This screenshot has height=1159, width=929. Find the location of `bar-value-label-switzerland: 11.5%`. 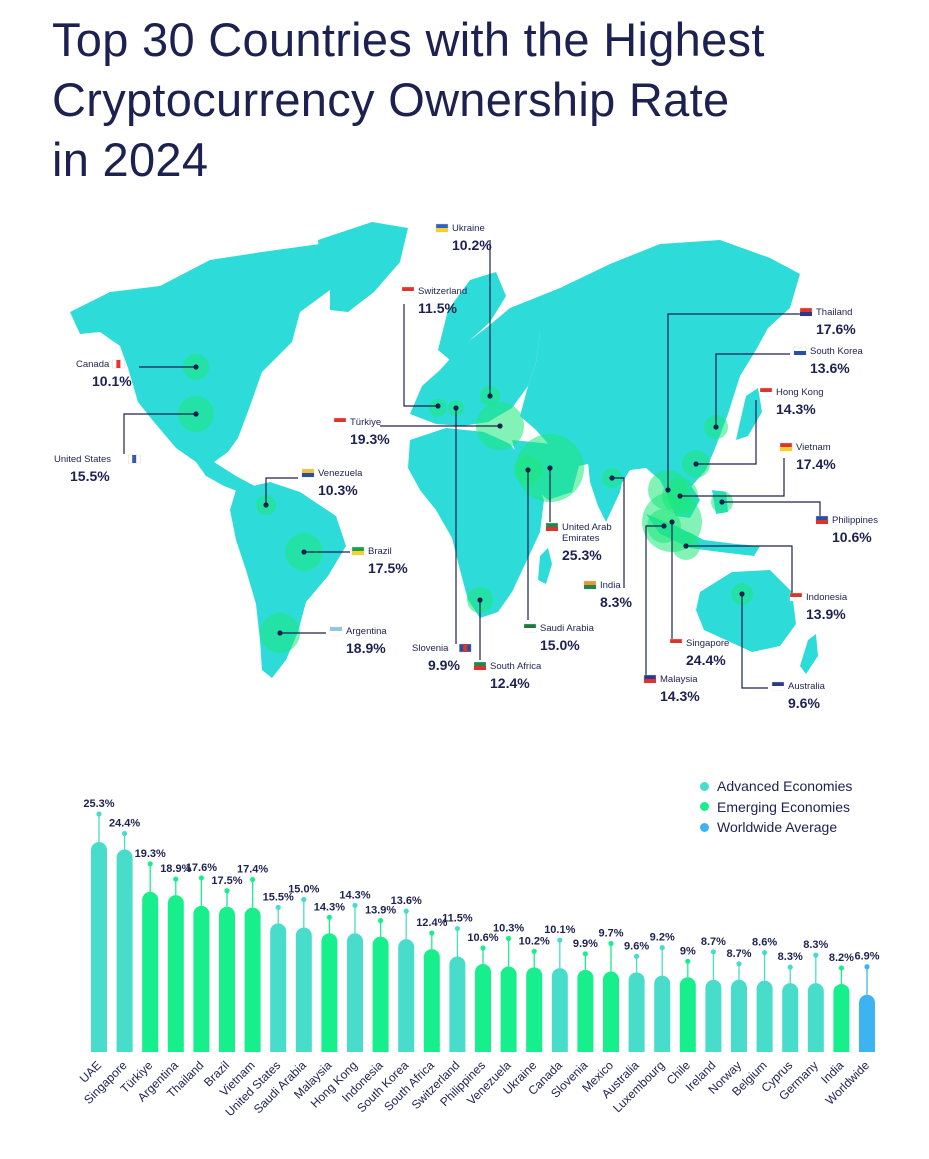

bar-value-label-switzerland: 11.5% is located at coordinates (457, 919).